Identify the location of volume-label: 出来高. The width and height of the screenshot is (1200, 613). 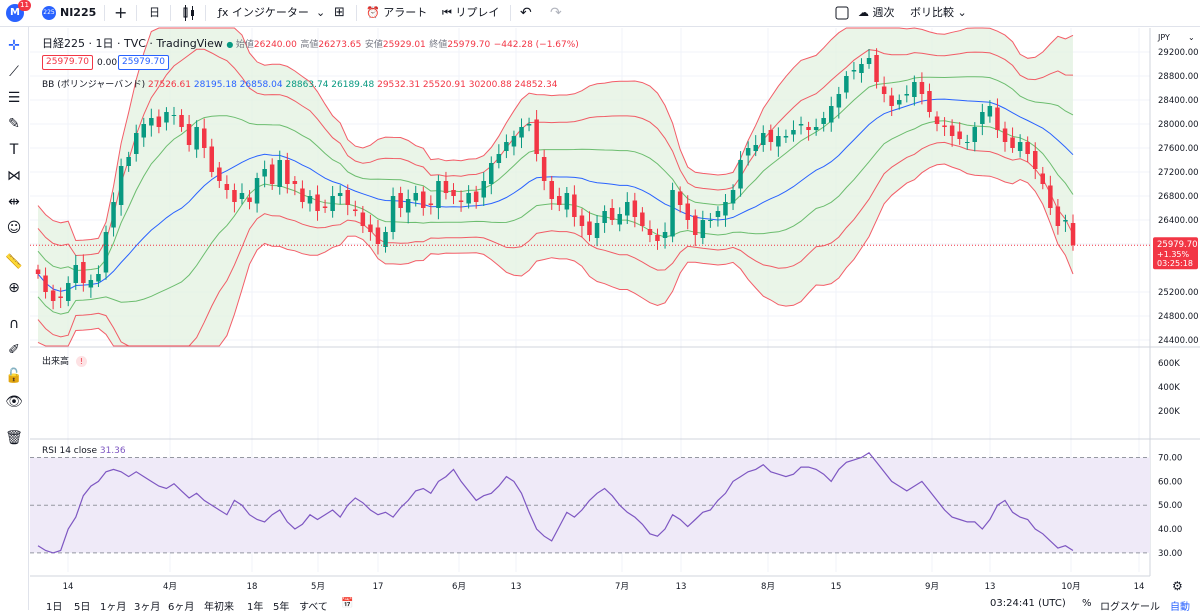
(56, 362).